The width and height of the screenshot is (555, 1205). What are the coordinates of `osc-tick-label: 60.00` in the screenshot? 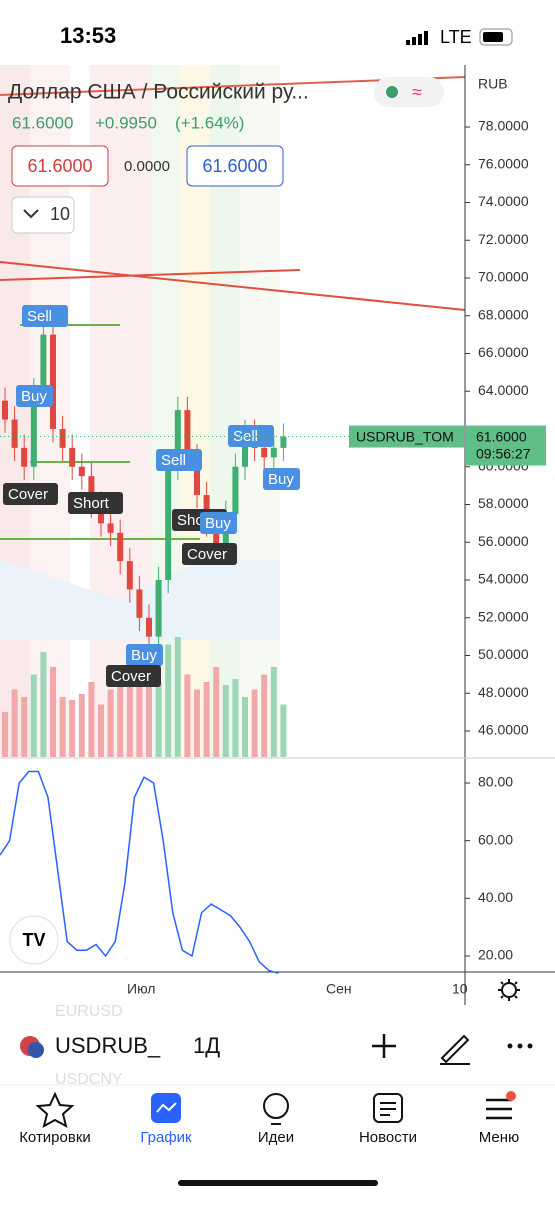 It's located at (495, 839).